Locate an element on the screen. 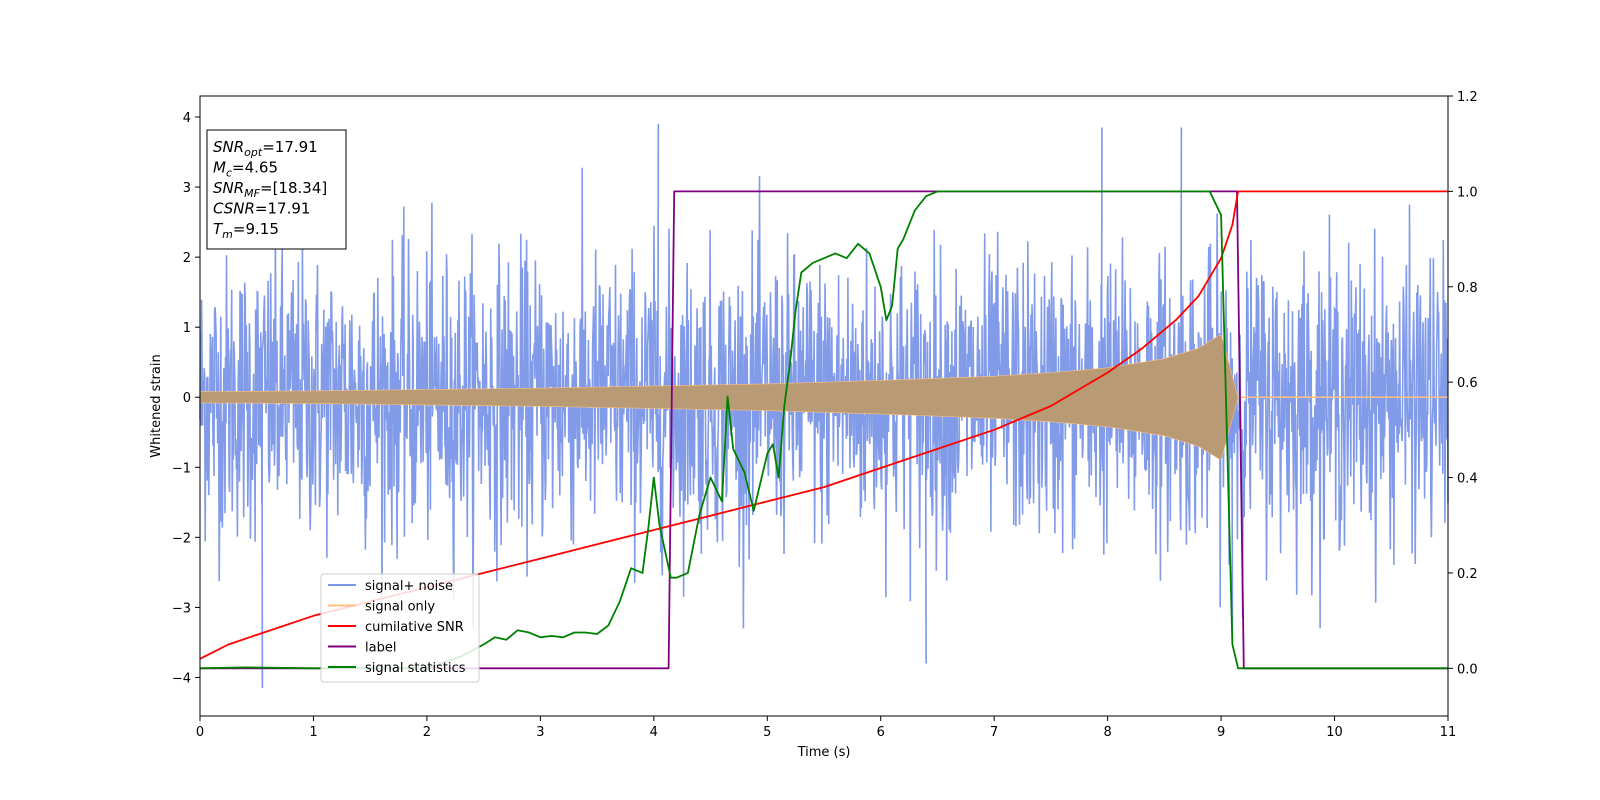  x-tick-label: 6 is located at coordinates (881, 732).